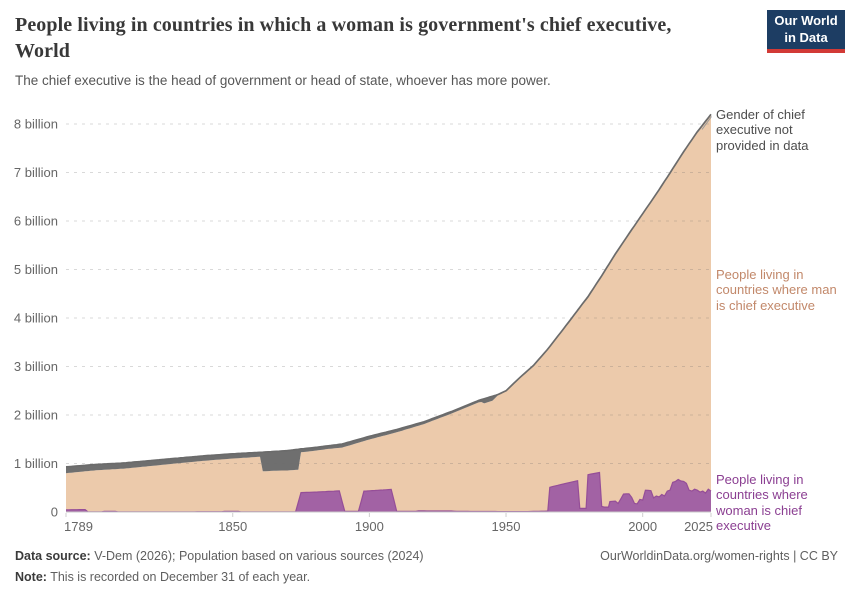 Image resolution: width=850 pixels, height=600 pixels. I want to click on area-woman, so click(388, 492).